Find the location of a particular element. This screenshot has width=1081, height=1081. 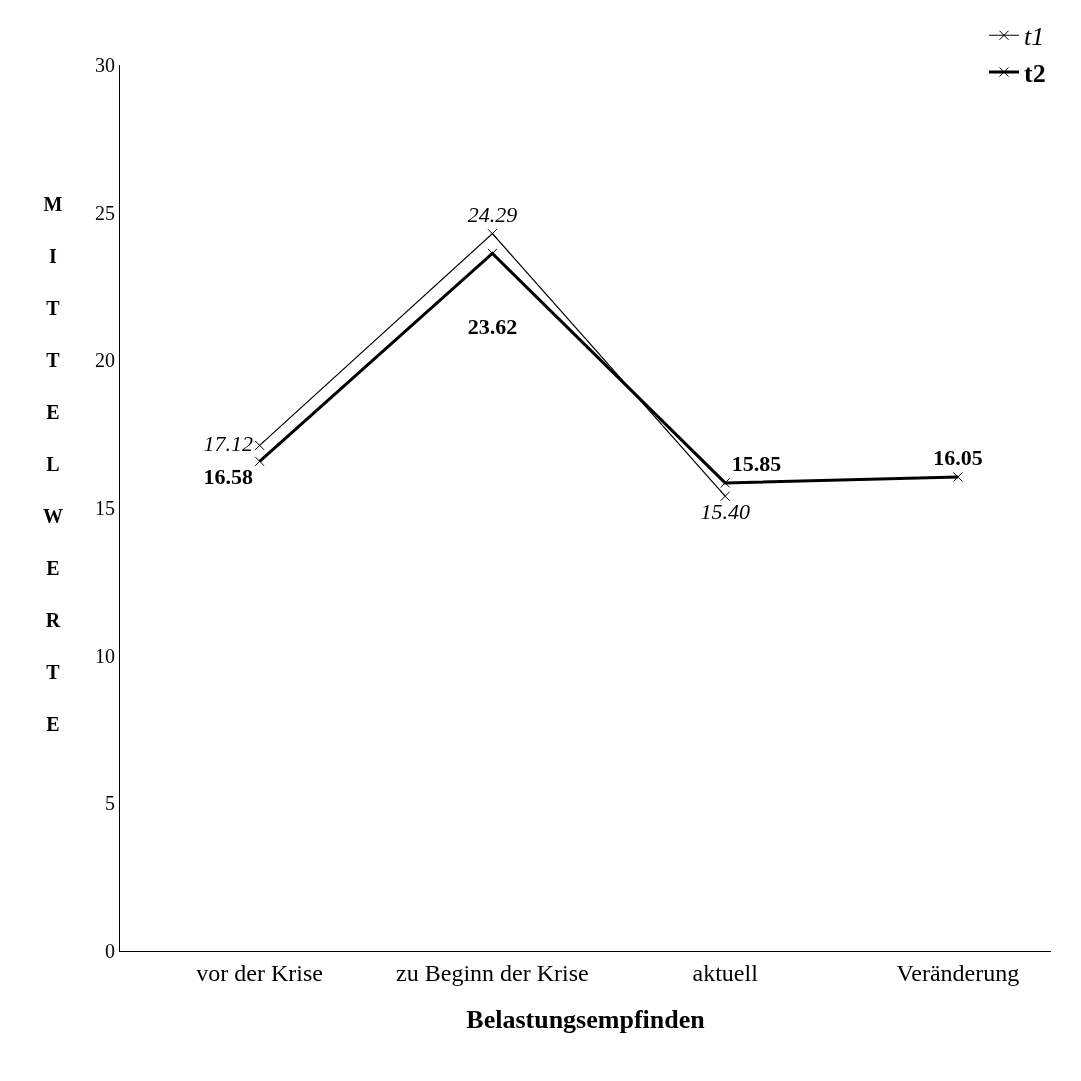

x-tick-label: vor der Krise is located at coordinates (259, 972).